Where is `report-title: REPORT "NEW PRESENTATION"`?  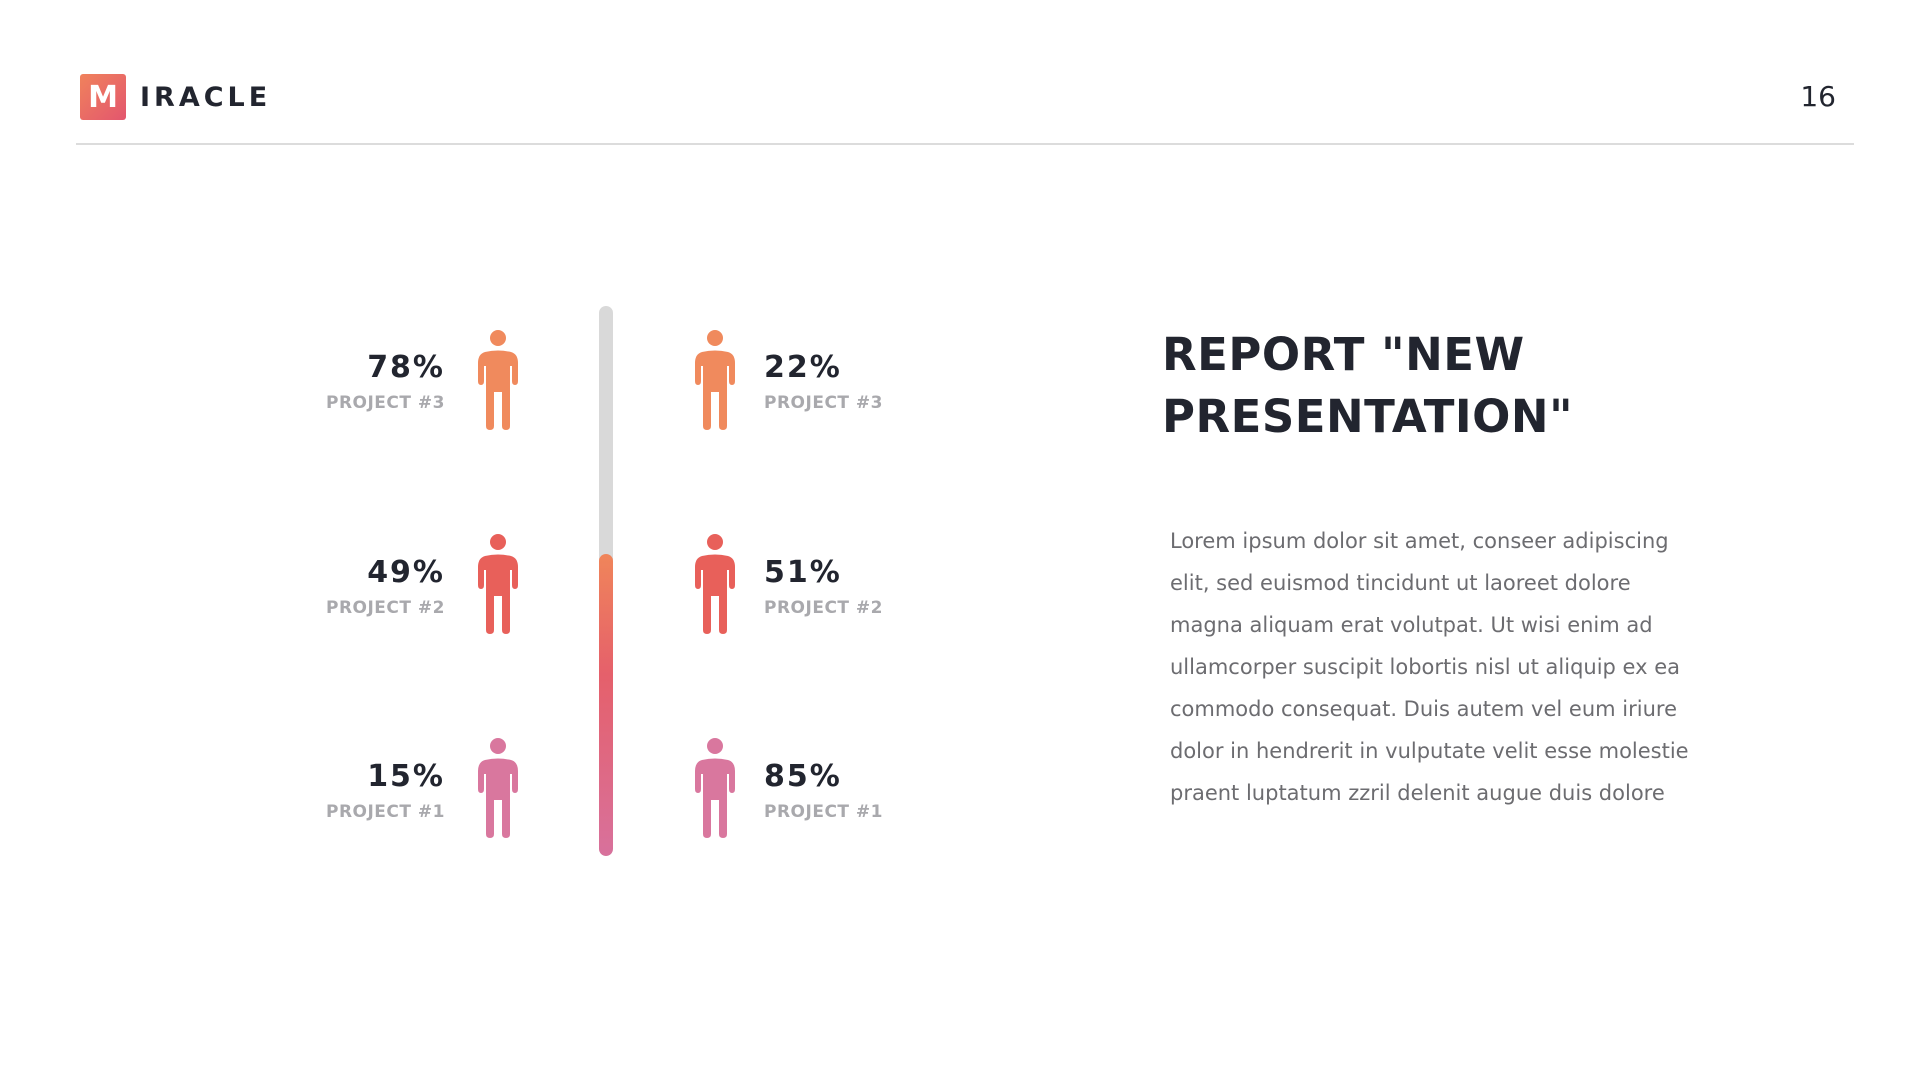 report-title: REPORT "NEW PRESENTATION" is located at coordinates (1422, 386).